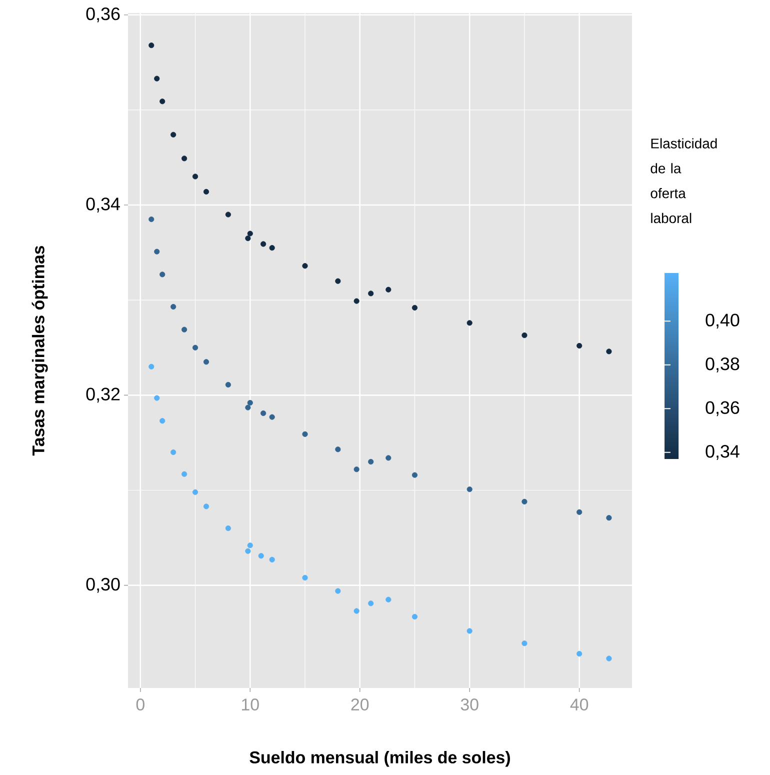 Image resolution: width=770 pixels, height=775 pixels. I want to click on color-bar-label: 0,36, so click(723, 408).